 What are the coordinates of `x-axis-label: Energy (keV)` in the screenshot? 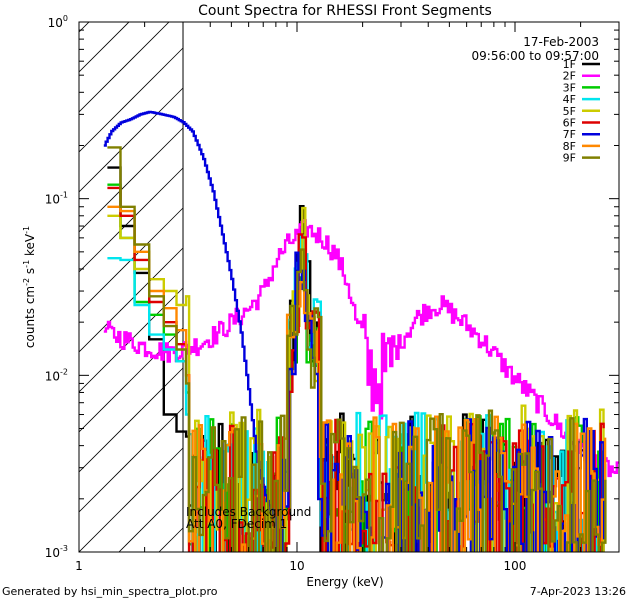 It's located at (344, 582).